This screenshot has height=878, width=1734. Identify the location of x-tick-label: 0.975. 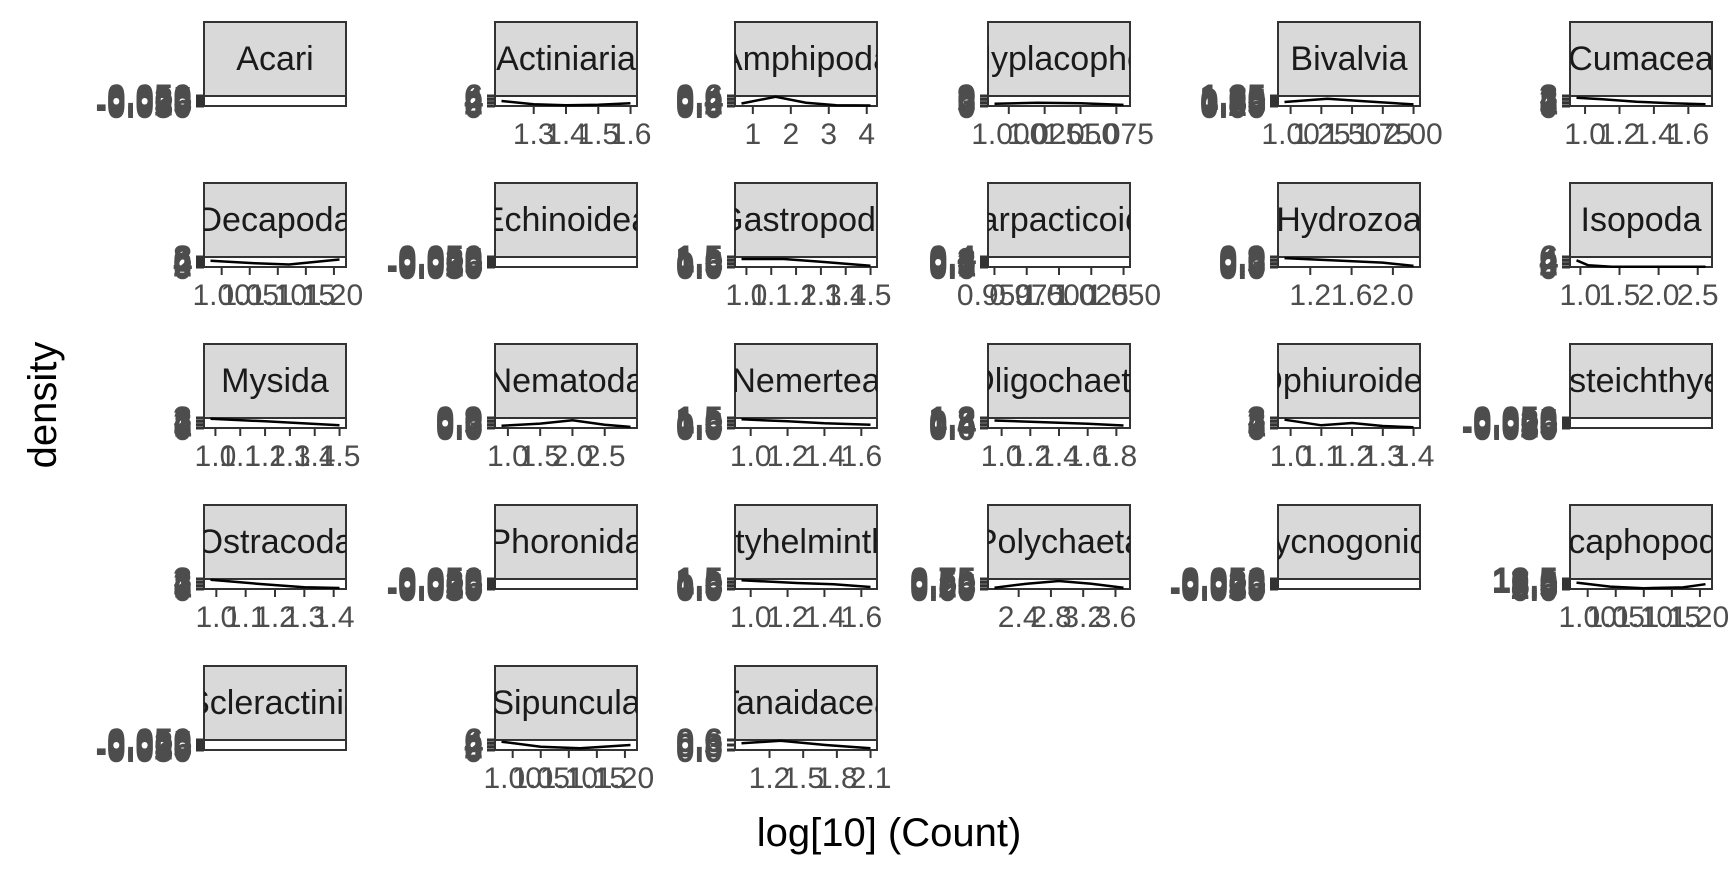
(1026, 295).